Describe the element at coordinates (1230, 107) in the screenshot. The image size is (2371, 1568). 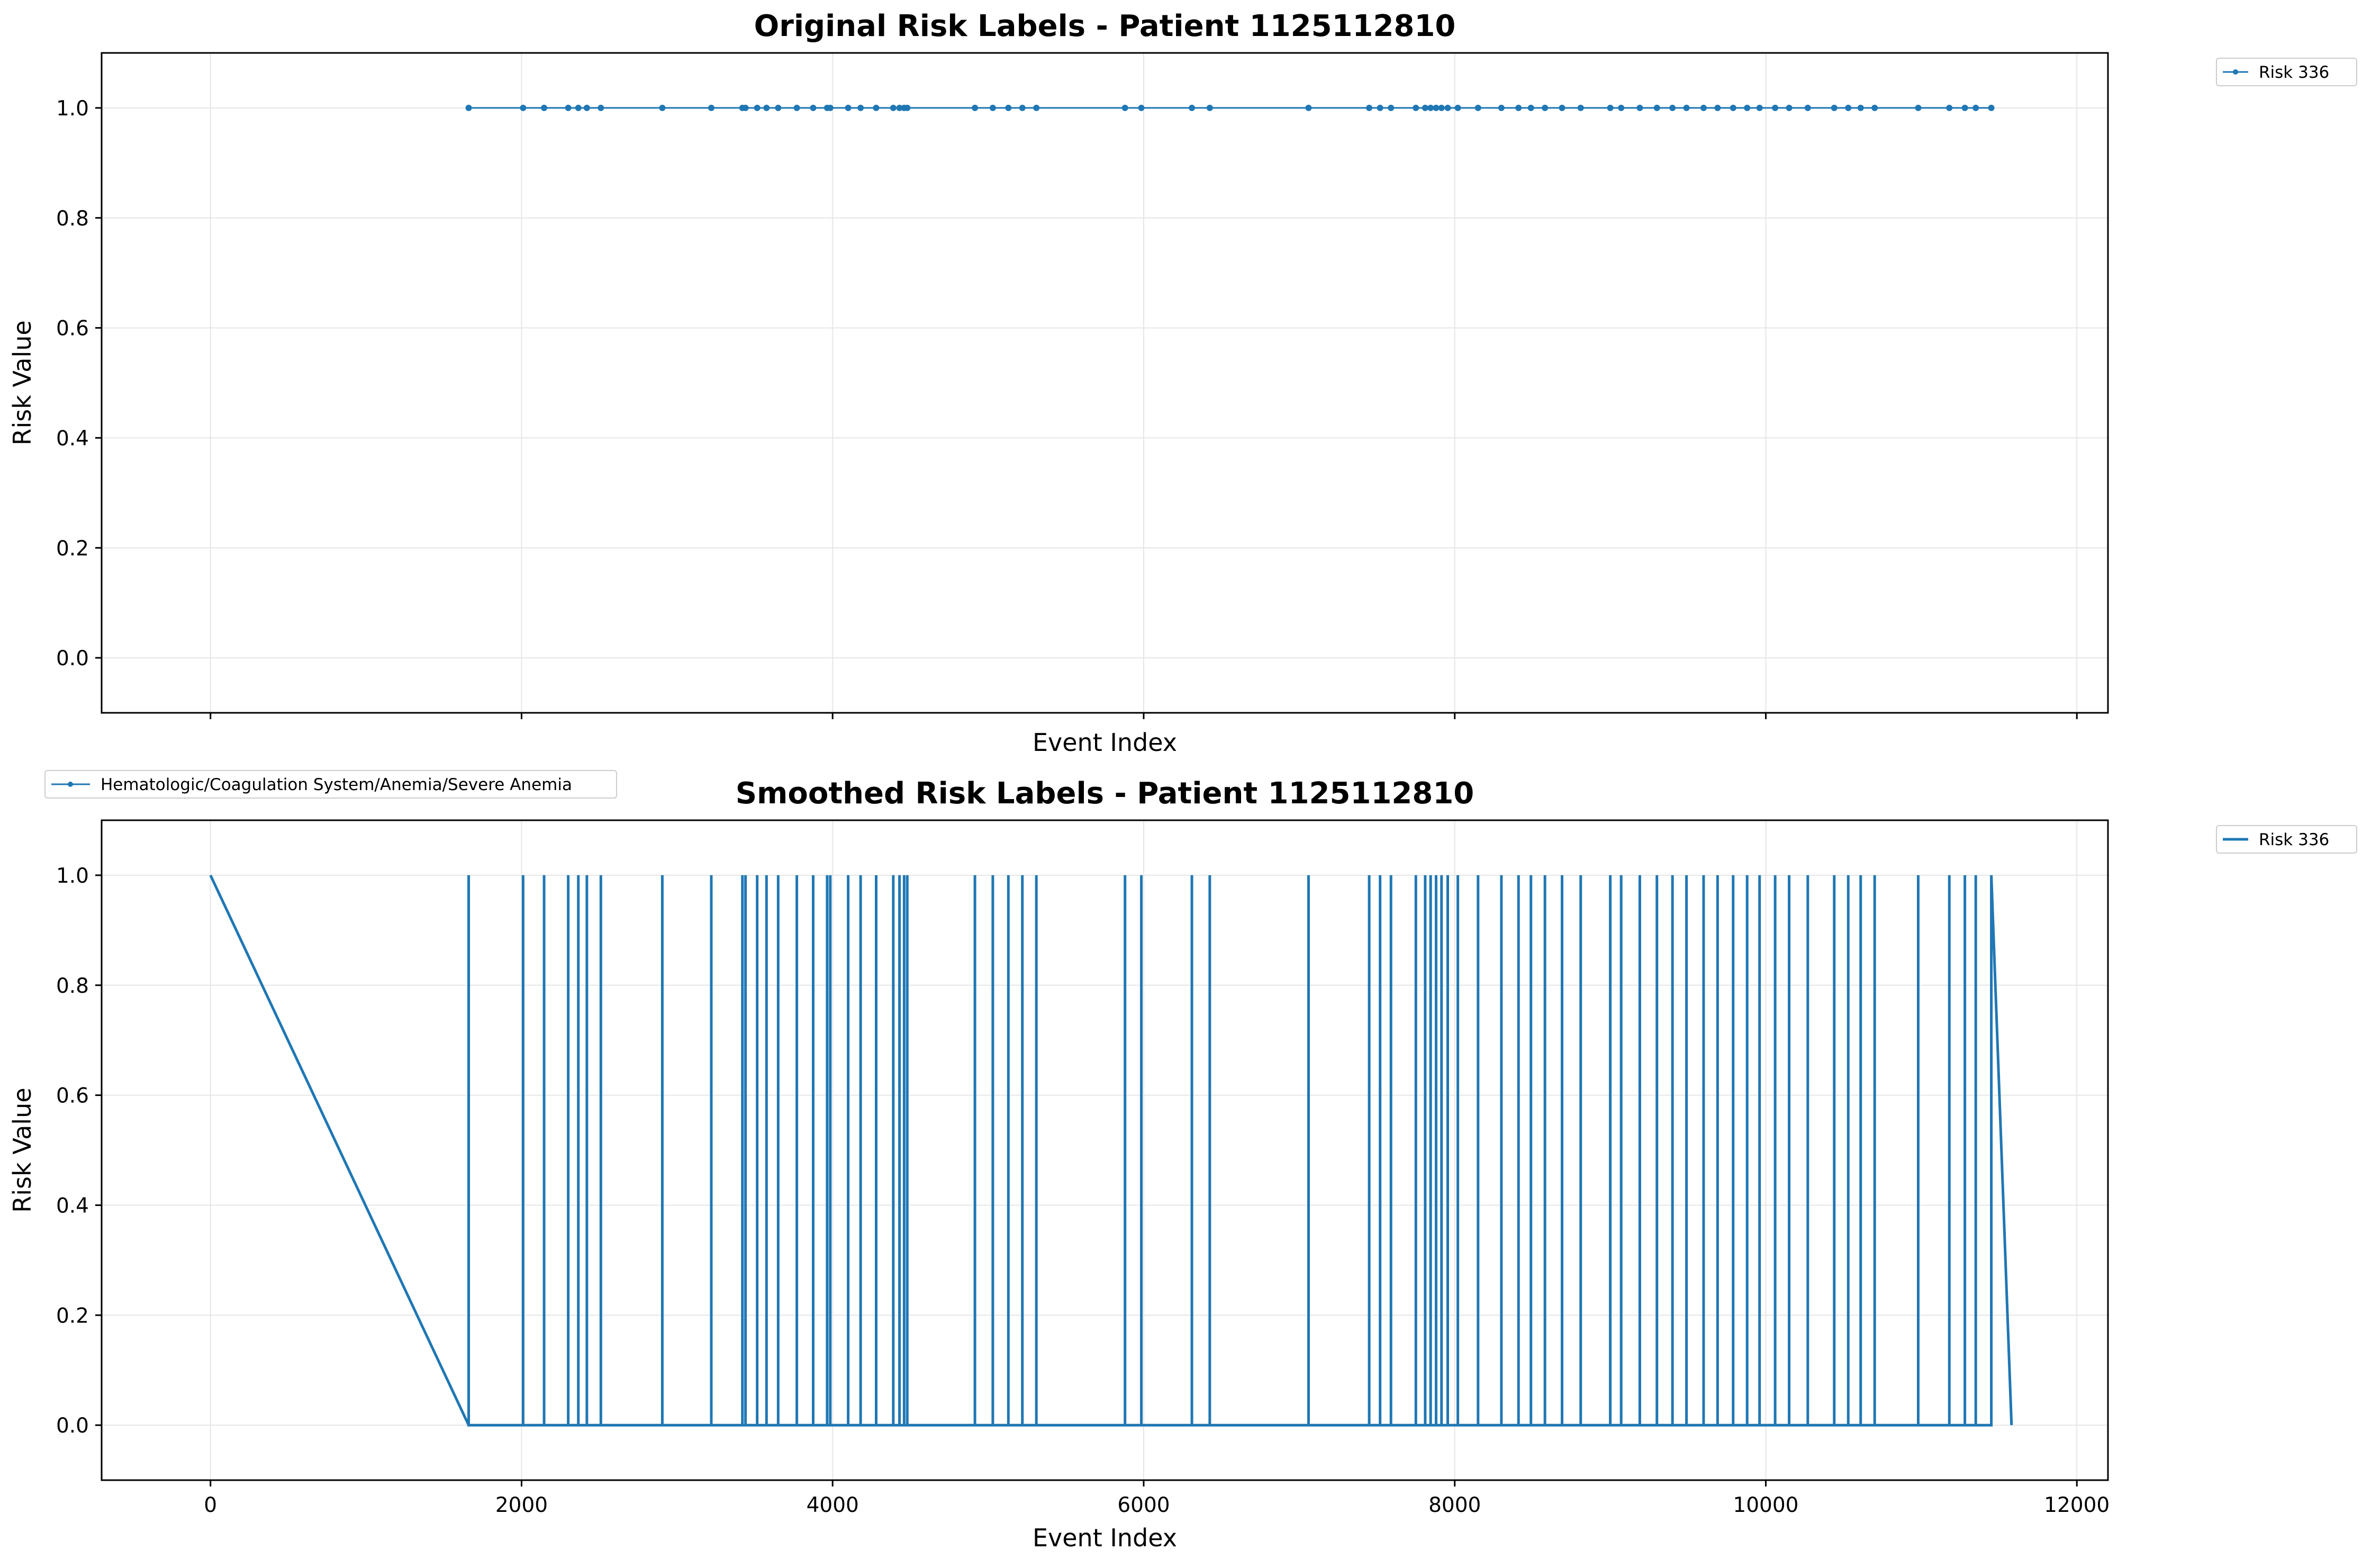
I see `top-chart-series` at that location.